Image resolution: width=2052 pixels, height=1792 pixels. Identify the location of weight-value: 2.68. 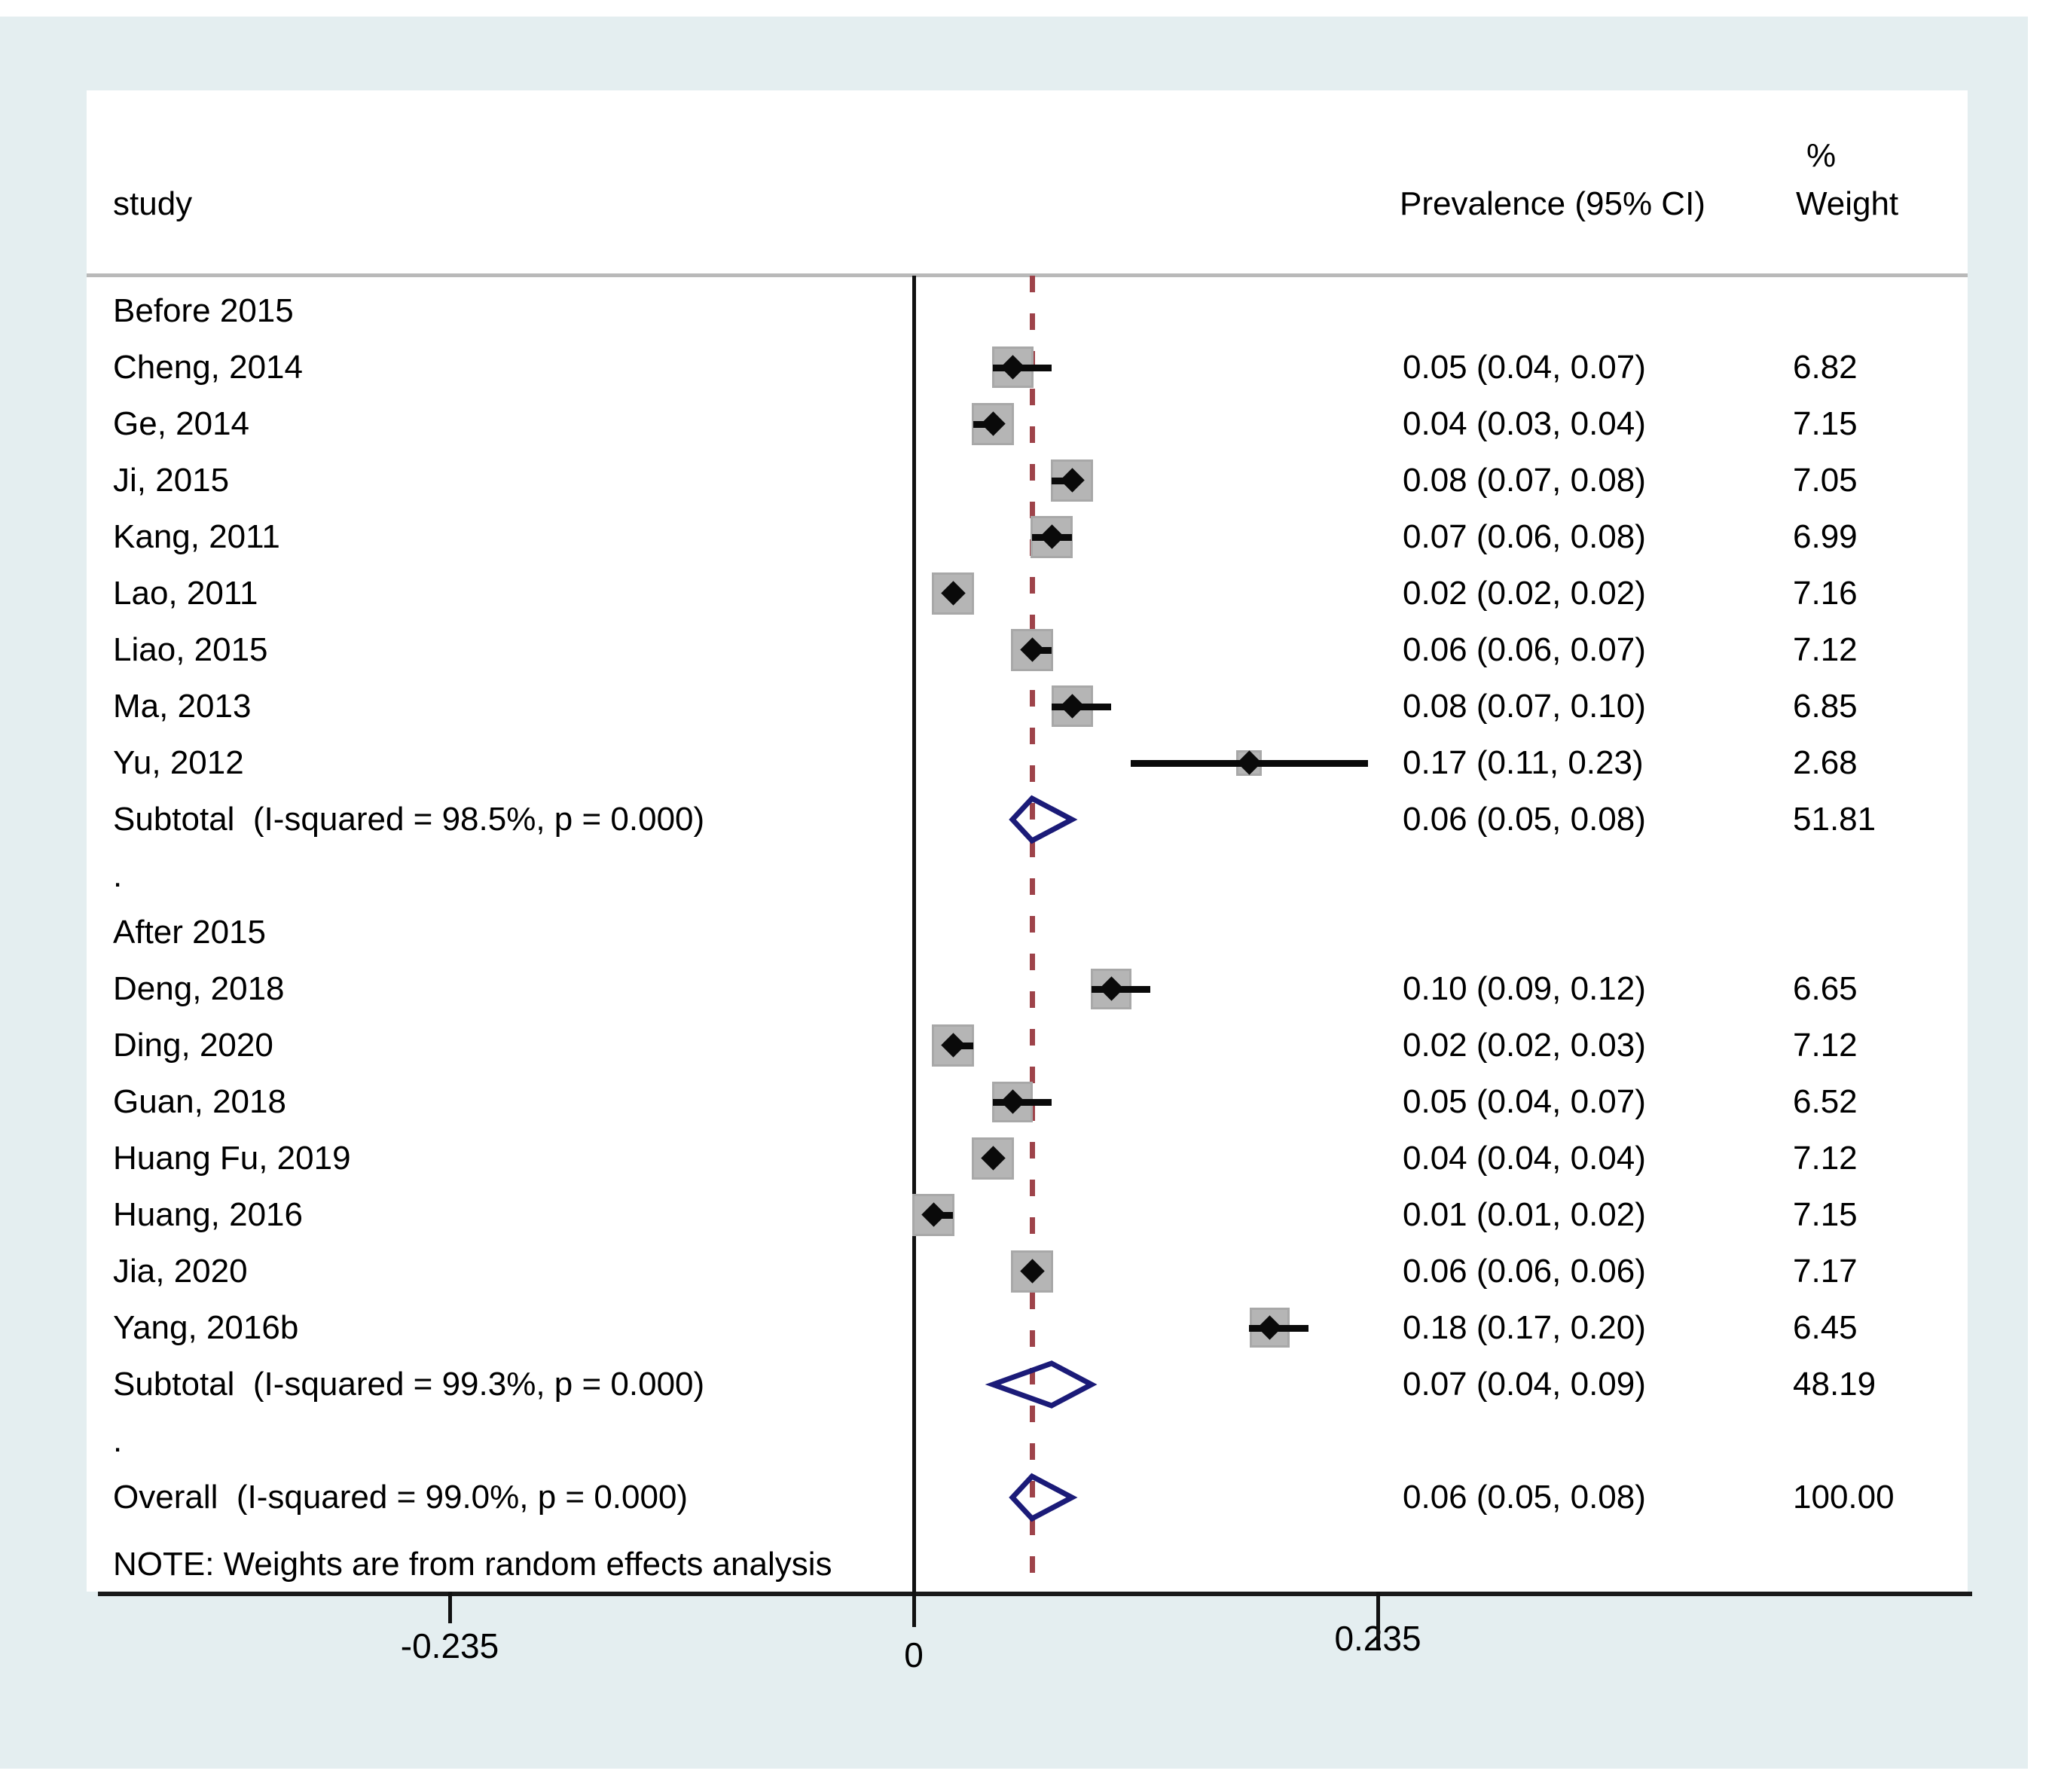
(1825, 762).